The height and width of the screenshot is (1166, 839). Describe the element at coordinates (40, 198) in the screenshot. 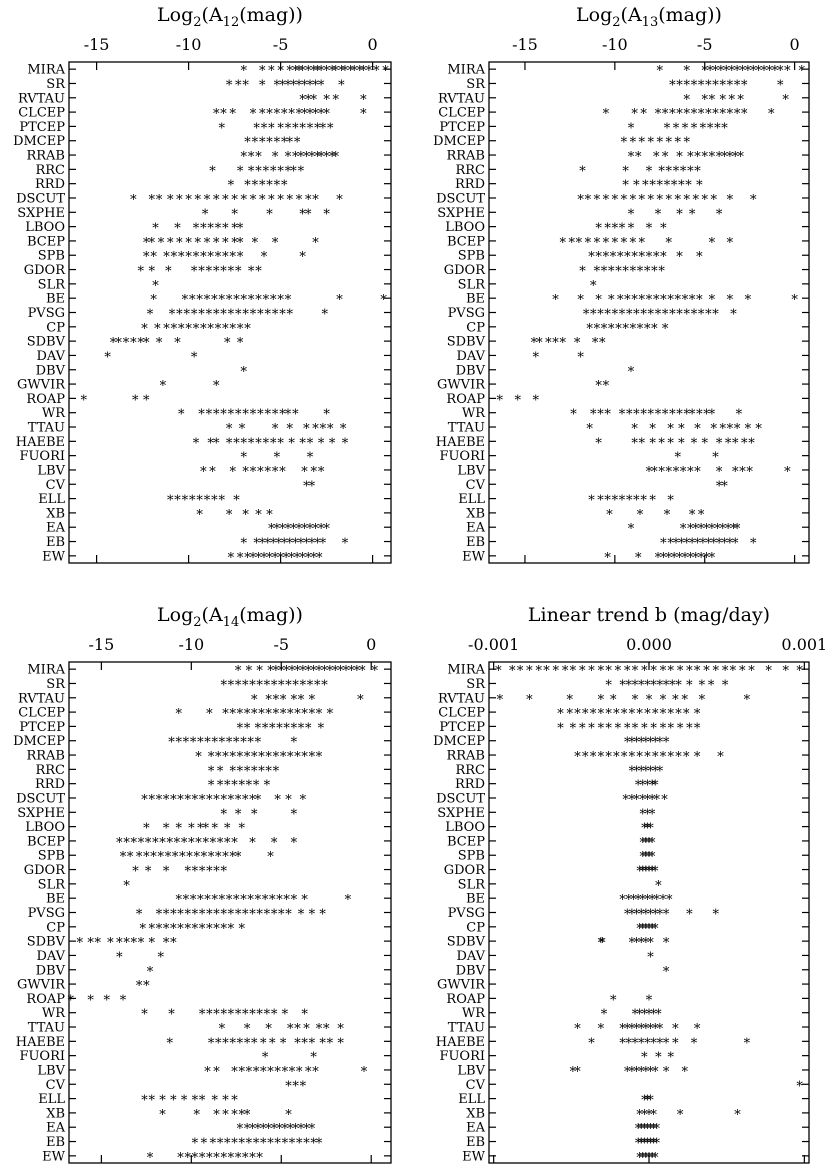

I see `category-label: DSCUT` at that location.